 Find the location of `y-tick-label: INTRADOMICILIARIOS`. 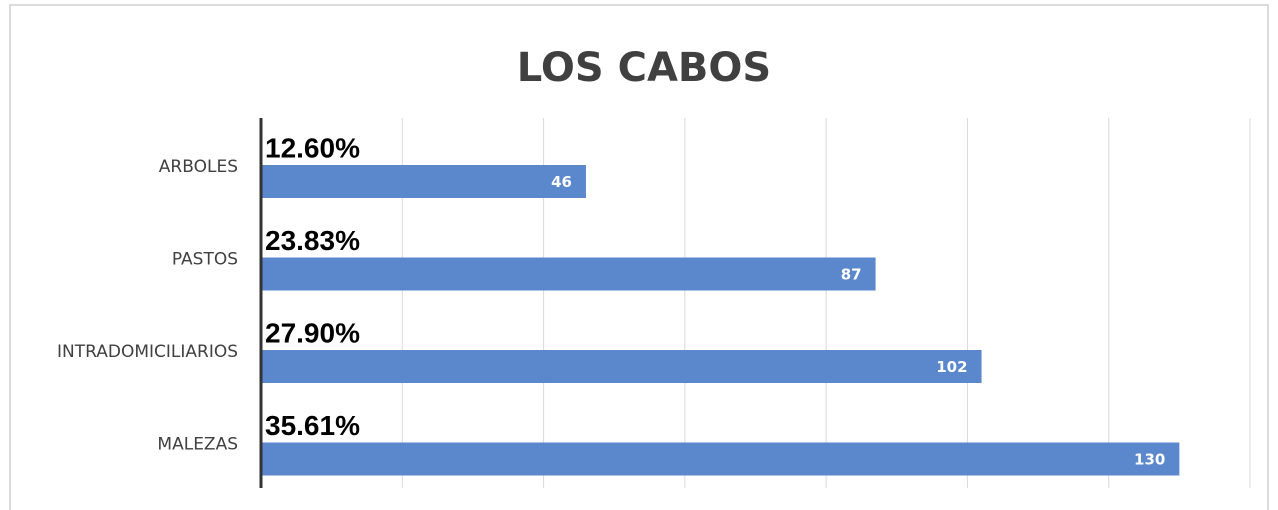

y-tick-label: INTRADOMICILIARIOS is located at coordinates (147, 352).